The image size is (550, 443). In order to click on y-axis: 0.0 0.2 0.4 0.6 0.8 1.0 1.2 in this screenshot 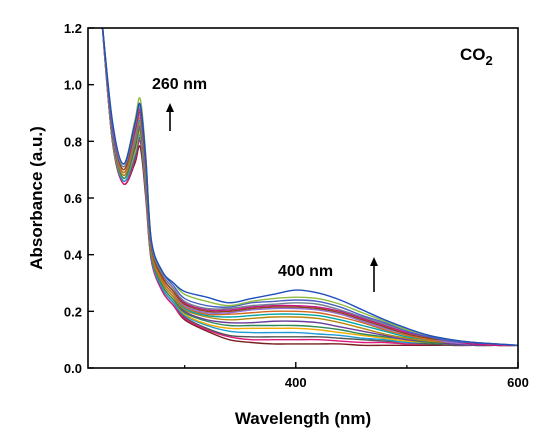, I will do `click(79, 198)`.